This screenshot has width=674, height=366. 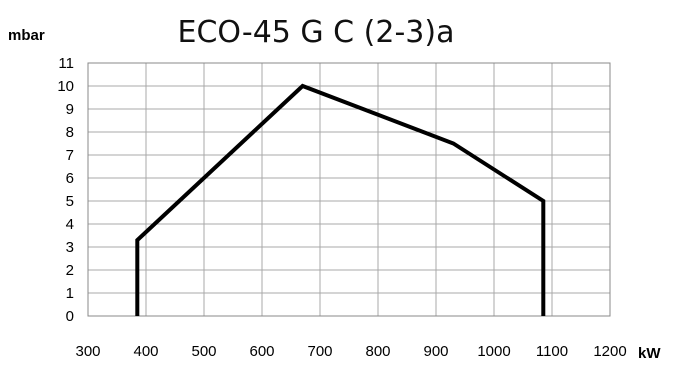 What do you see at coordinates (70, 224) in the screenshot?
I see `y-tick-label: 4` at bounding box center [70, 224].